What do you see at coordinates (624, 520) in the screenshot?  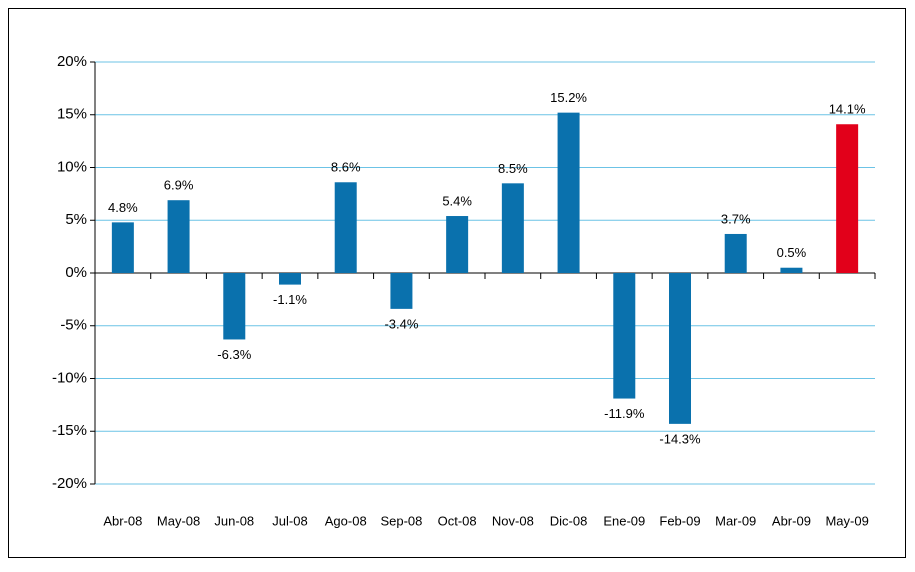 I see `x-tick-label: Ene-09` at bounding box center [624, 520].